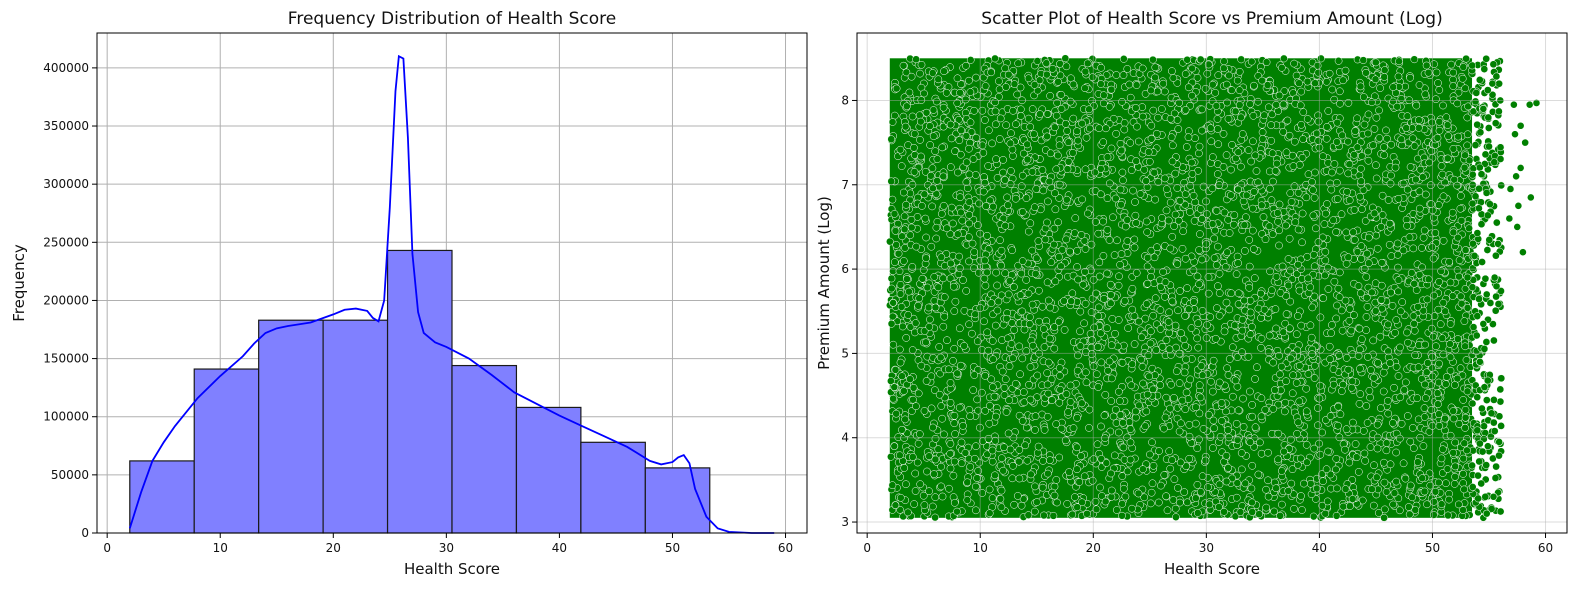  What do you see at coordinates (66, 126) in the screenshot?
I see `histogram-y-tick-label: 350000` at bounding box center [66, 126].